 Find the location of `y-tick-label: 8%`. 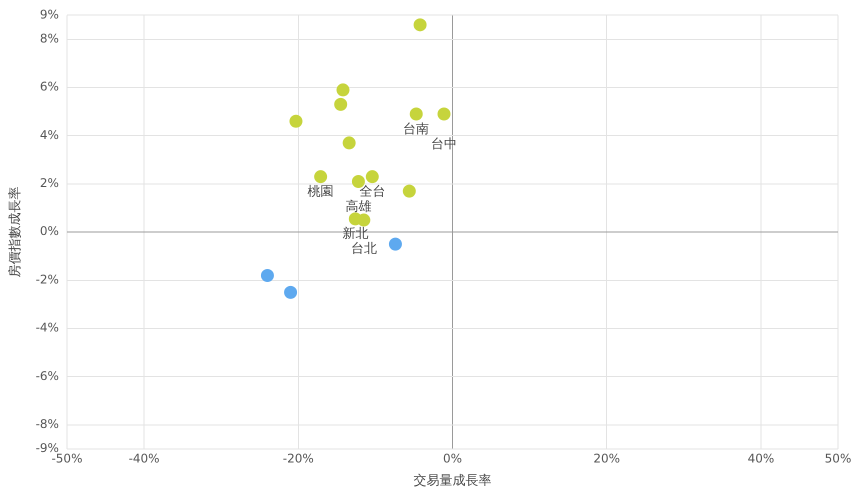

y-tick-label: 8% is located at coordinates (49, 38).